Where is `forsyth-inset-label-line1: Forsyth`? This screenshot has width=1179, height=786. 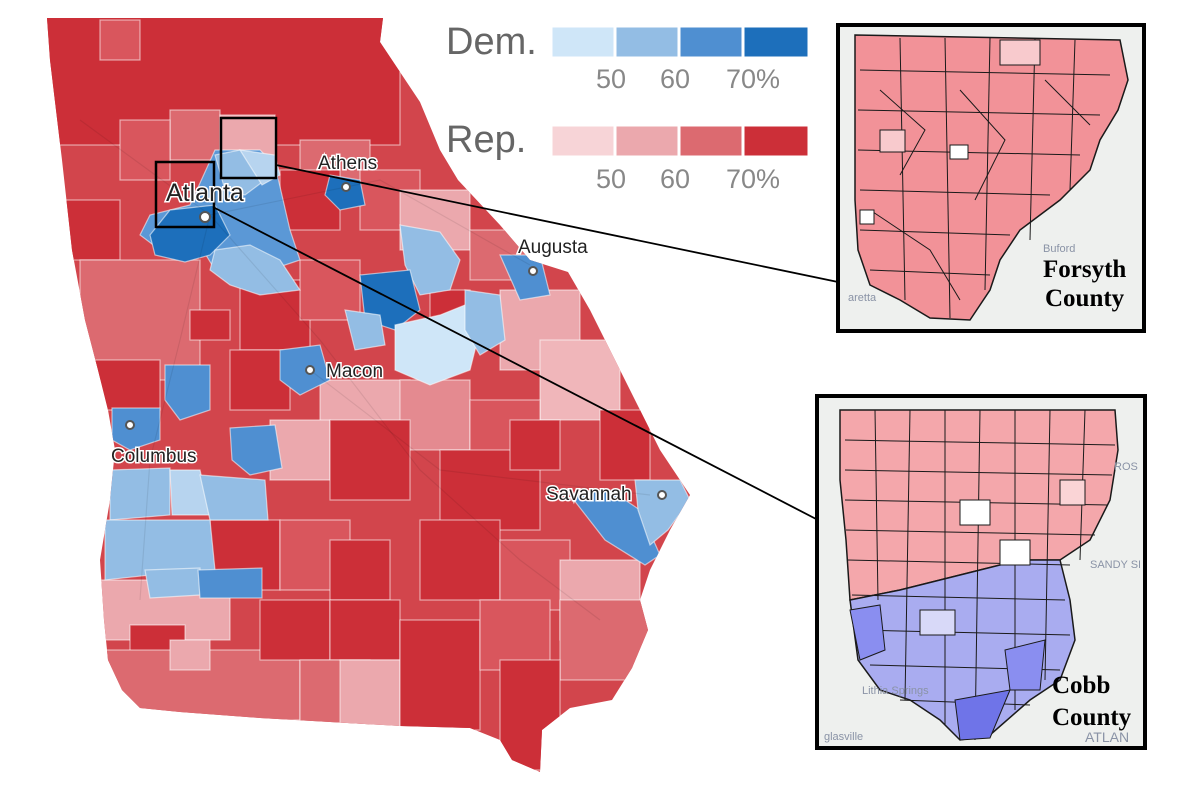 forsyth-inset-label-line1: Forsyth is located at coordinates (1084, 269).